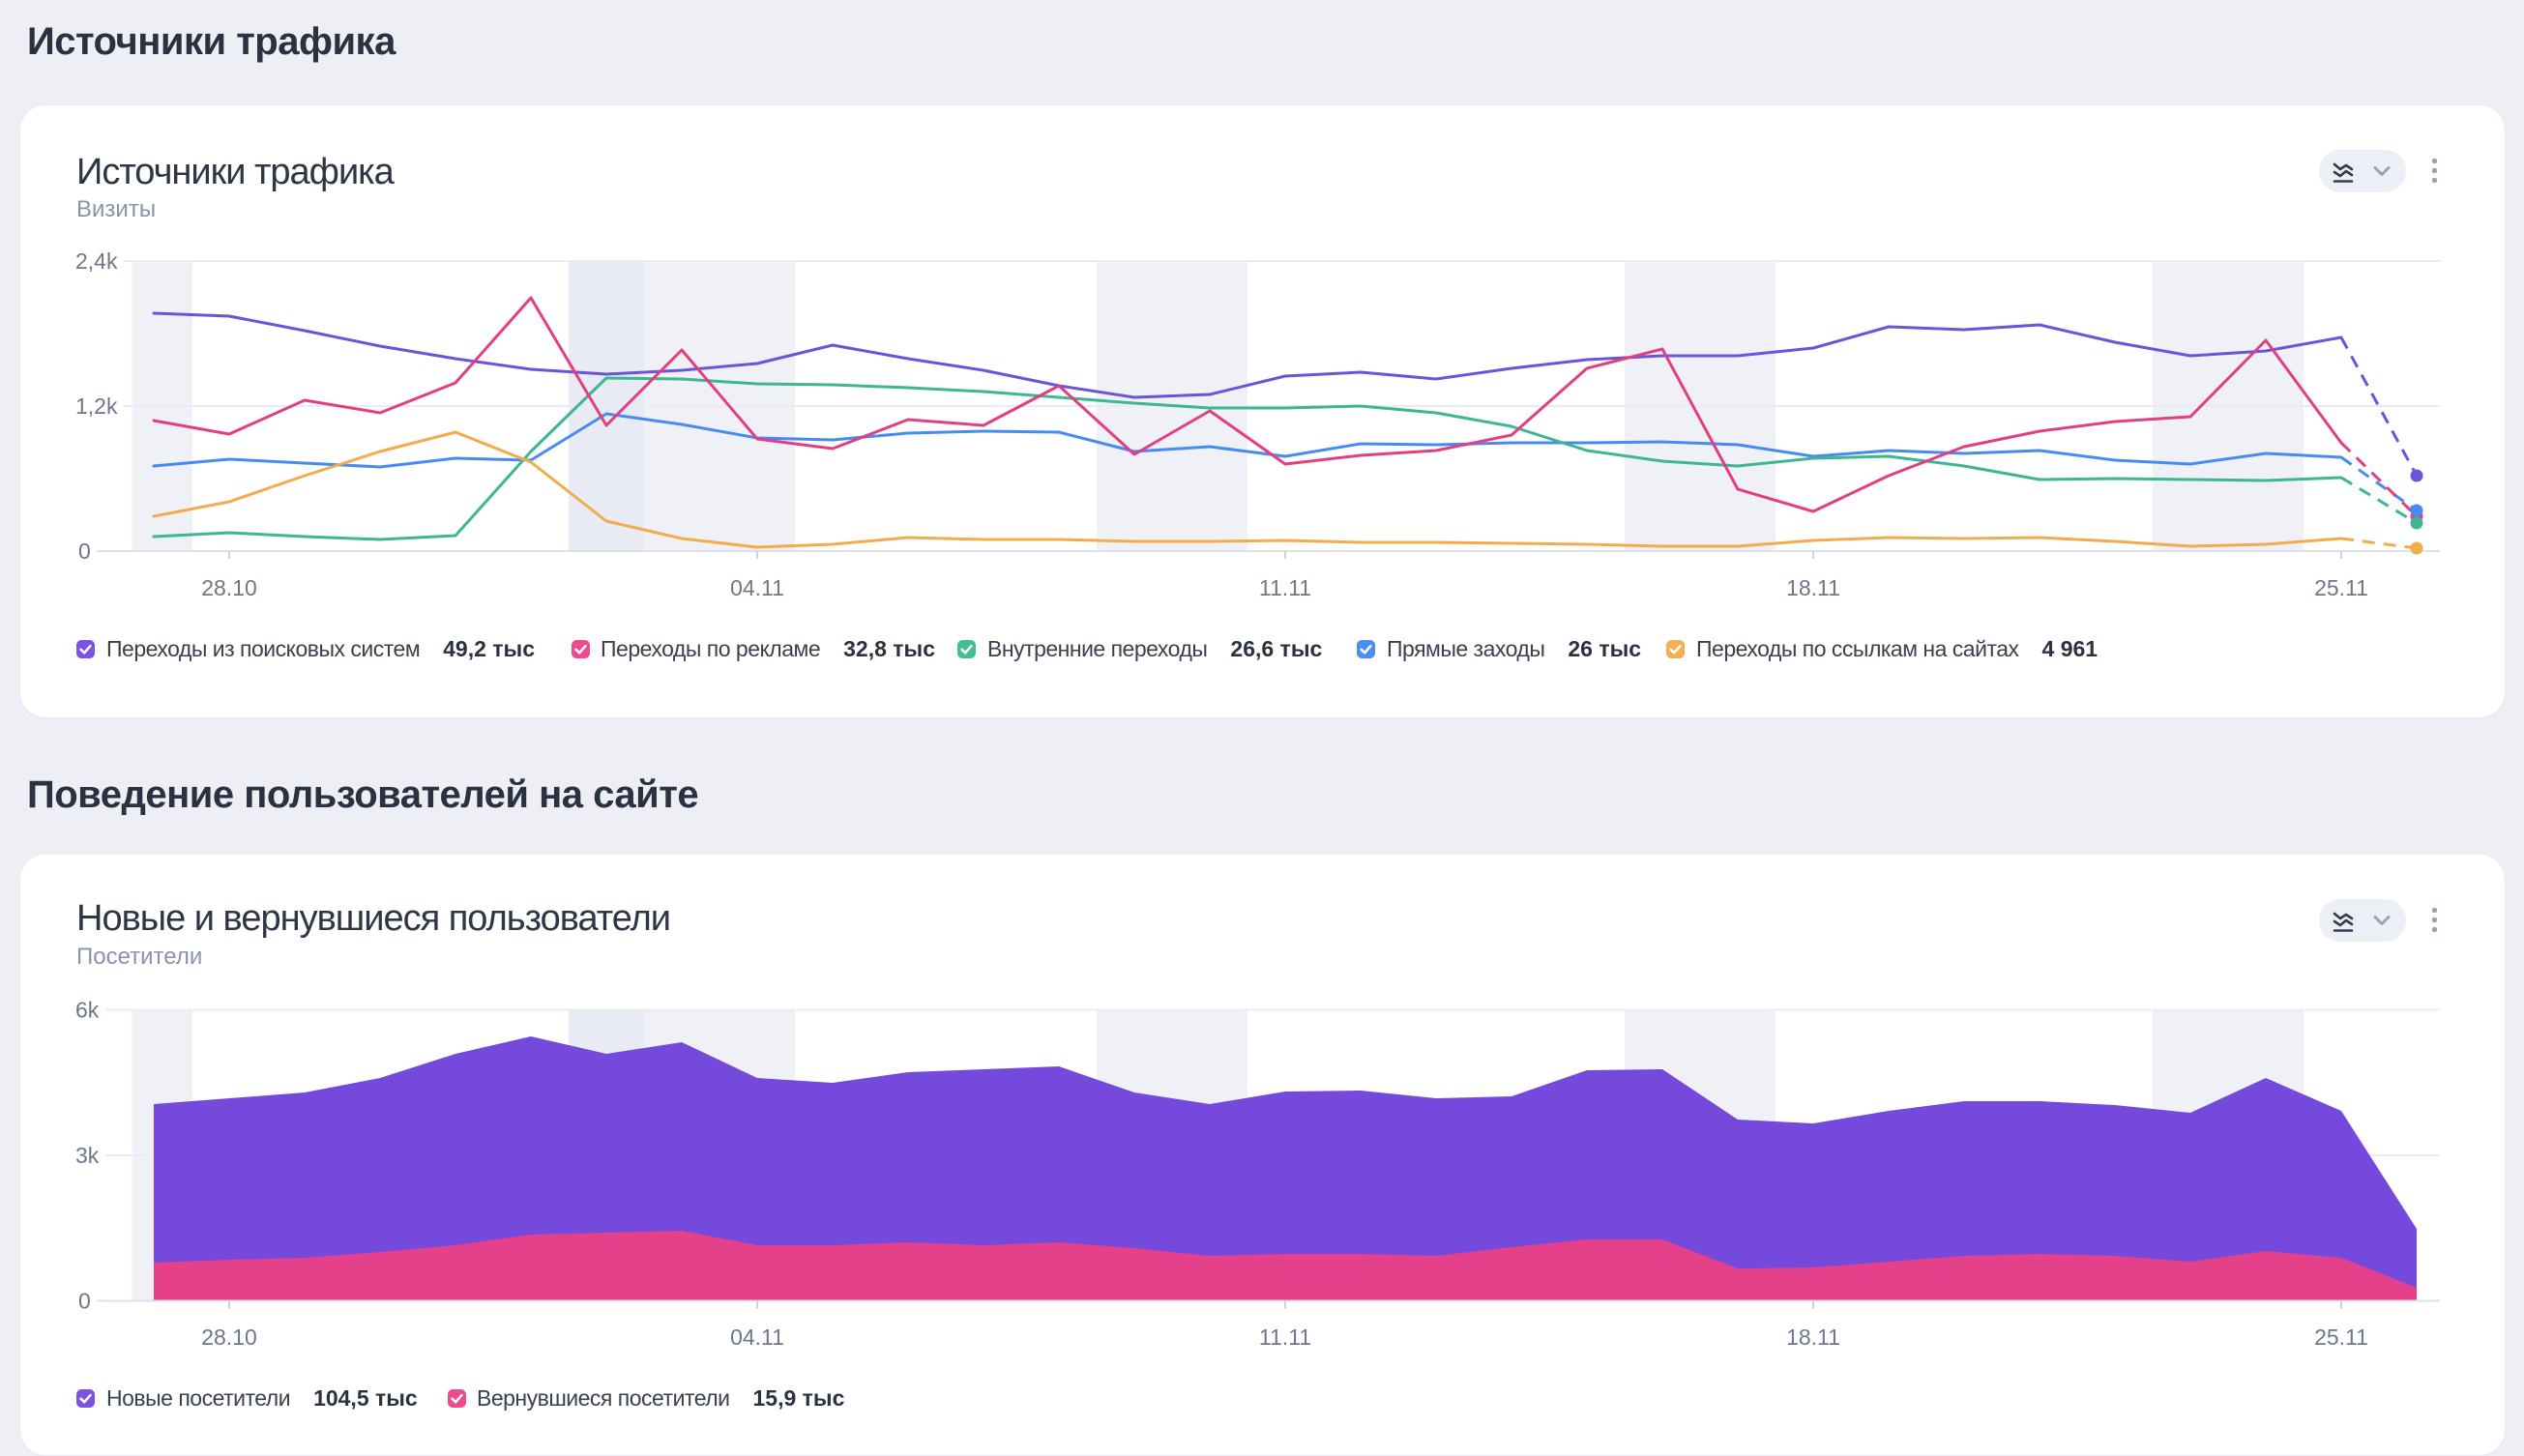 This screenshot has height=1456, width=2524. Describe the element at coordinates (87, 1156) in the screenshot. I see `svg-text: 3k` at that location.